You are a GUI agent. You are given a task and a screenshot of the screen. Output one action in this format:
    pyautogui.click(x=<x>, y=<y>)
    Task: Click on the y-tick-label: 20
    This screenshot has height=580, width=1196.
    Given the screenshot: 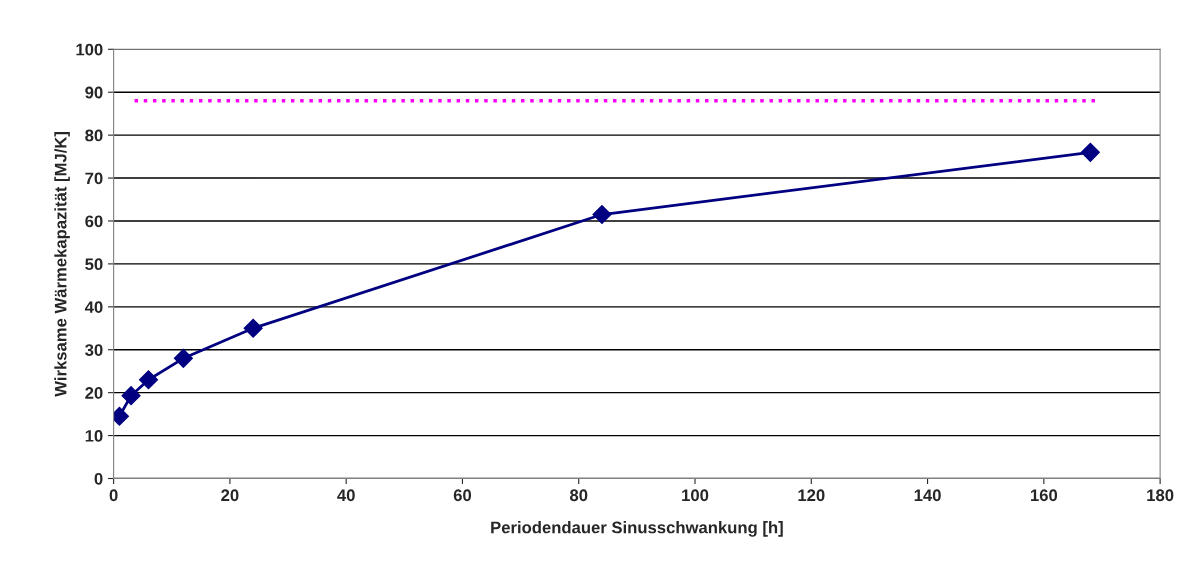 What is the action you would take?
    pyautogui.click(x=94, y=393)
    